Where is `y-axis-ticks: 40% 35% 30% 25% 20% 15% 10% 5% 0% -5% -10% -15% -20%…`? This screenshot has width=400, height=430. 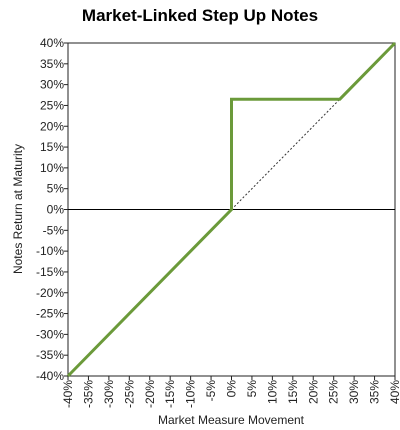 y-axis-ticks: 40% 35% 30% 25% 20% 15% 10% 5% 0% -5% -10% -15% -20%… is located at coordinates (52, 209).